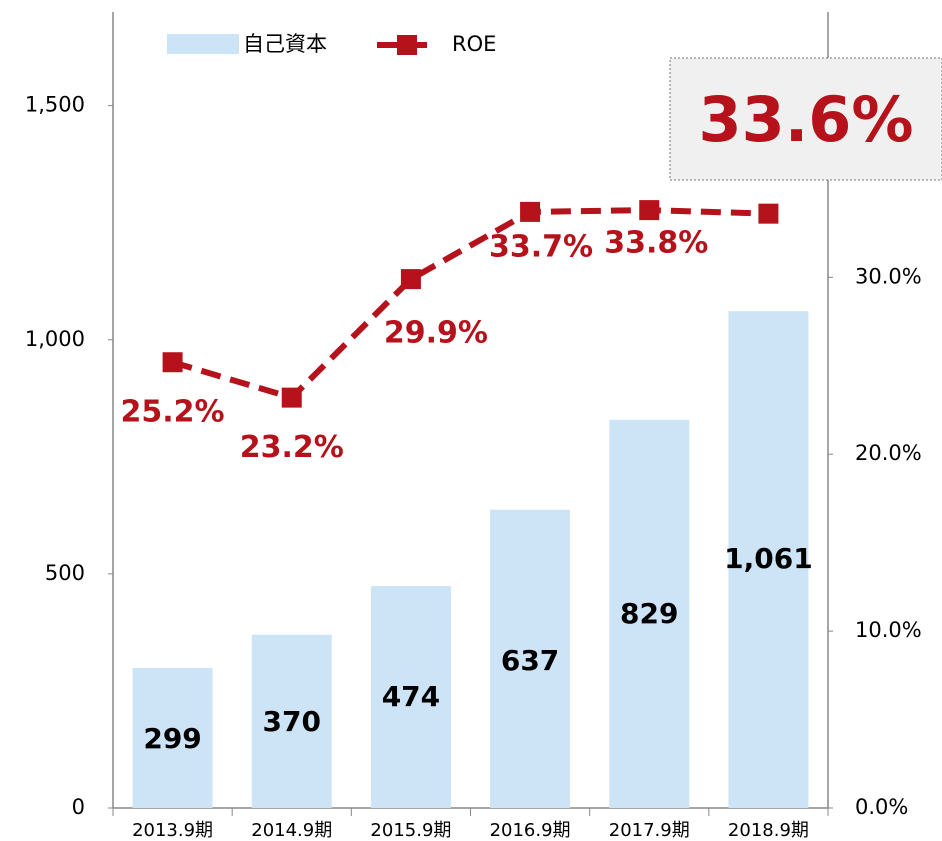 This screenshot has height=841, width=942. What do you see at coordinates (888, 453) in the screenshot?
I see `y2-tick-label: 20.0%` at bounding box center [888, 453].